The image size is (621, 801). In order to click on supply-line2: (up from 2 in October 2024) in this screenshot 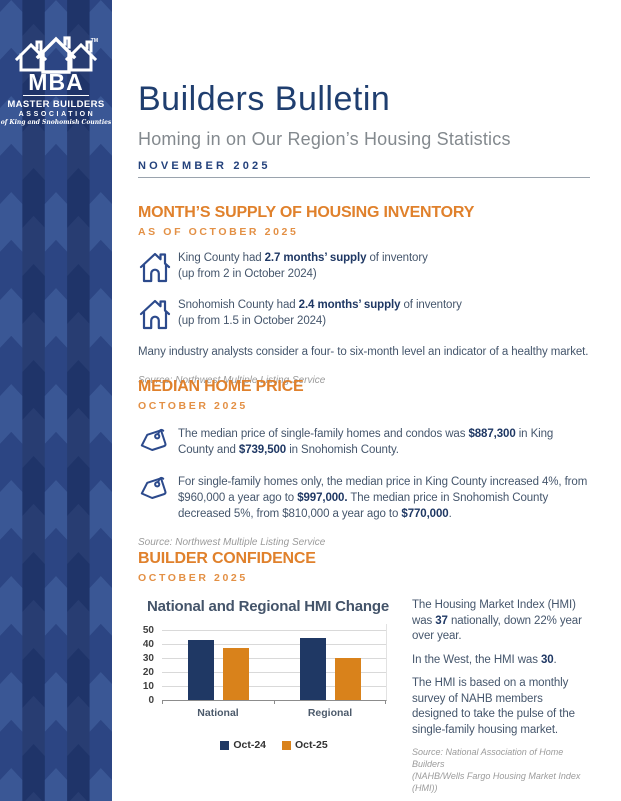, I will do `click(247, 274)`.